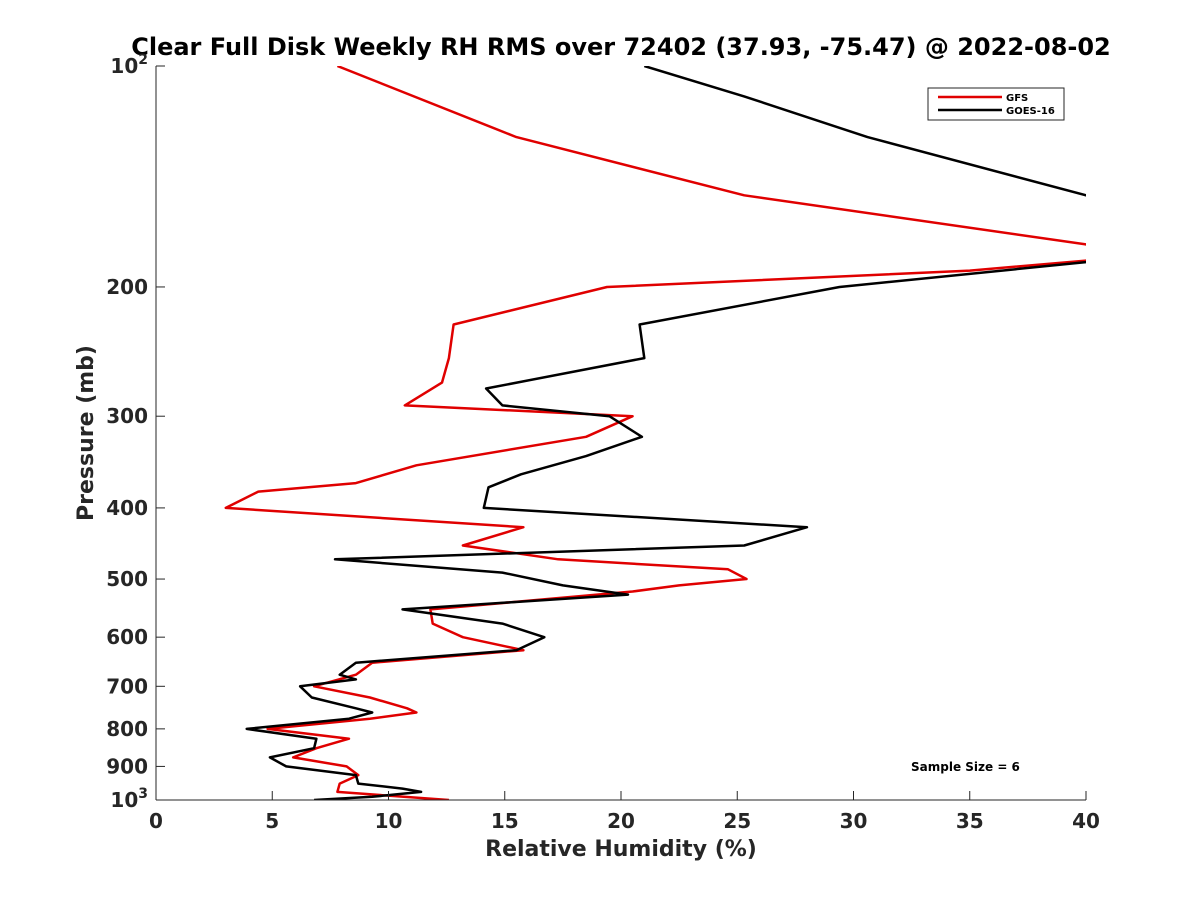 The height and width of the screenshot is (900, 1200). Describe the element at coordinates (127, 508) in the screenshot. I see `y-tick-label: 400` at that location.